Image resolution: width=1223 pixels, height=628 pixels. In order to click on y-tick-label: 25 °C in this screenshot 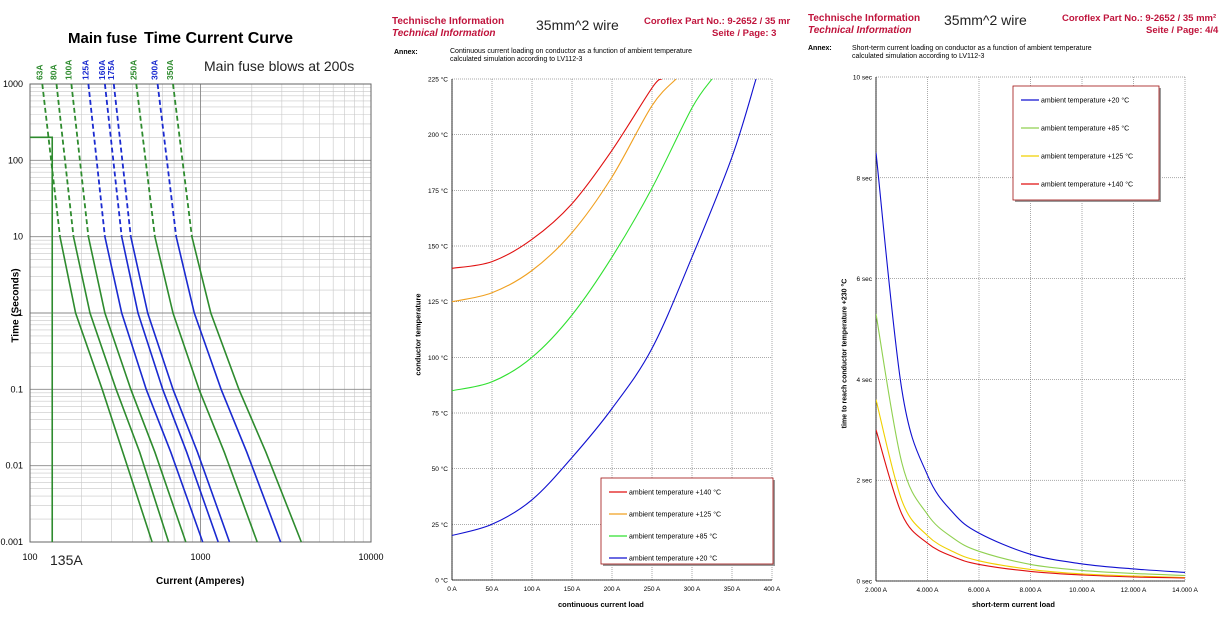, I will do `click(440, 525)`.